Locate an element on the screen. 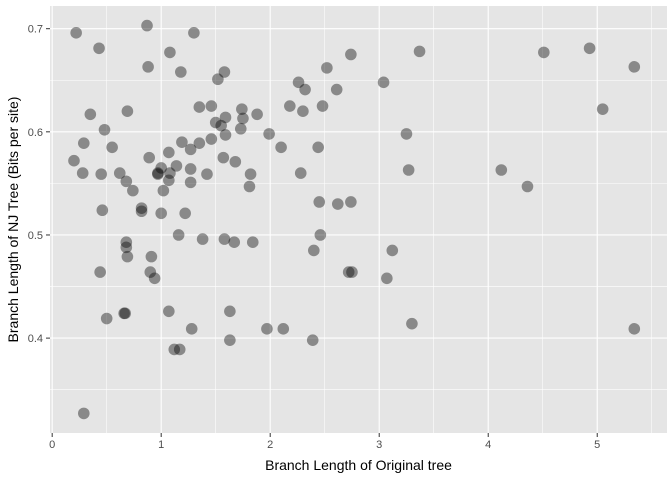 The image size is (672, 480). x-tick-label: 5 is located at coordinates (597, 445).